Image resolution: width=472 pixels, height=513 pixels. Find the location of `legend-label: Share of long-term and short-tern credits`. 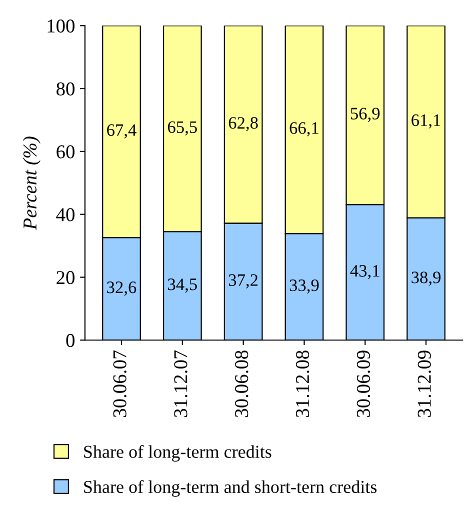

legend-label: Share of long-term and short-tern credits is located at coordinates (230, 488).